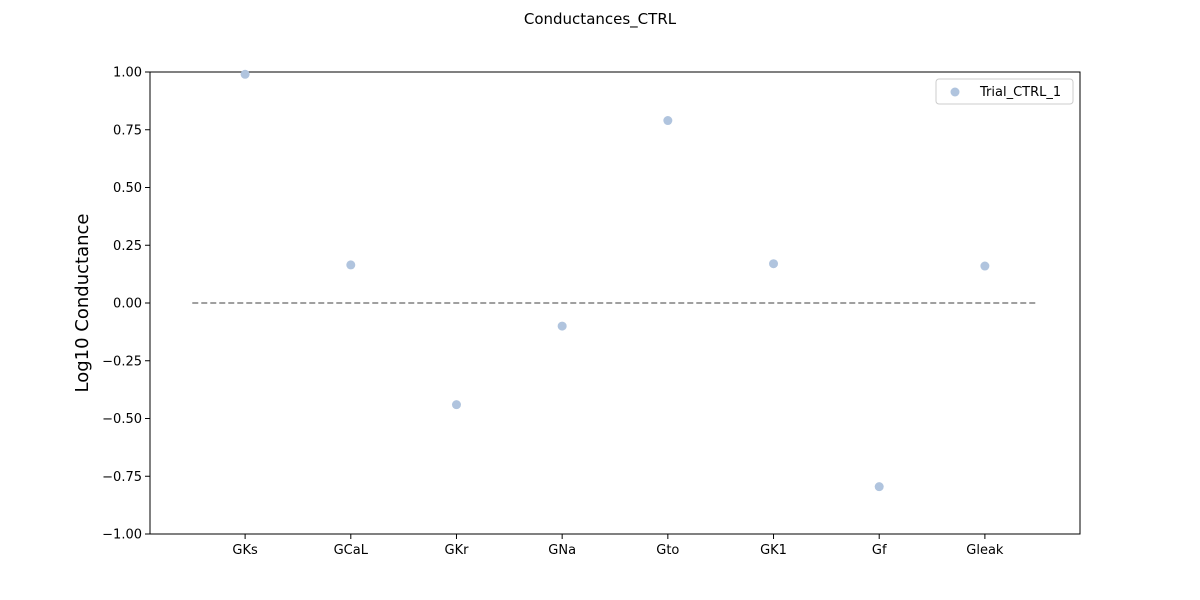 This screenshot has height=600, width=1200. What do you see at coordinates (618, 546) in the screenshot?
I see `x-axis: GKs GCaL GKr GNa Gto GK1 Gf Gleak` at bounding box center [618, 546].